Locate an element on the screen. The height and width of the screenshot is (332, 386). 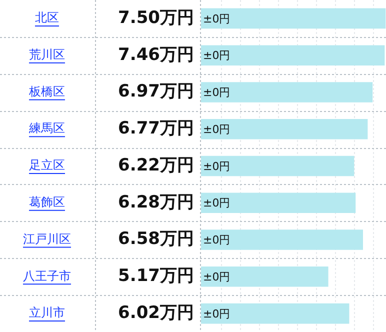
data-label: 7.50万円 is located at coordinates (156, 18).